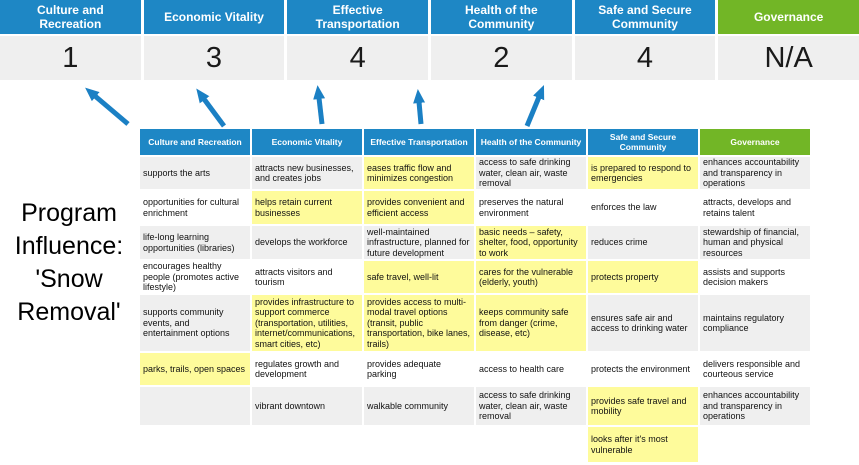 Image resolution: width=859 pixels, height=465 pixels. What do you see at coordinates (643, 444) in the screenshot?
I see `matrix-cell-r8-c5: looks after it's most vulnerable` at bounding box center [643, 444].